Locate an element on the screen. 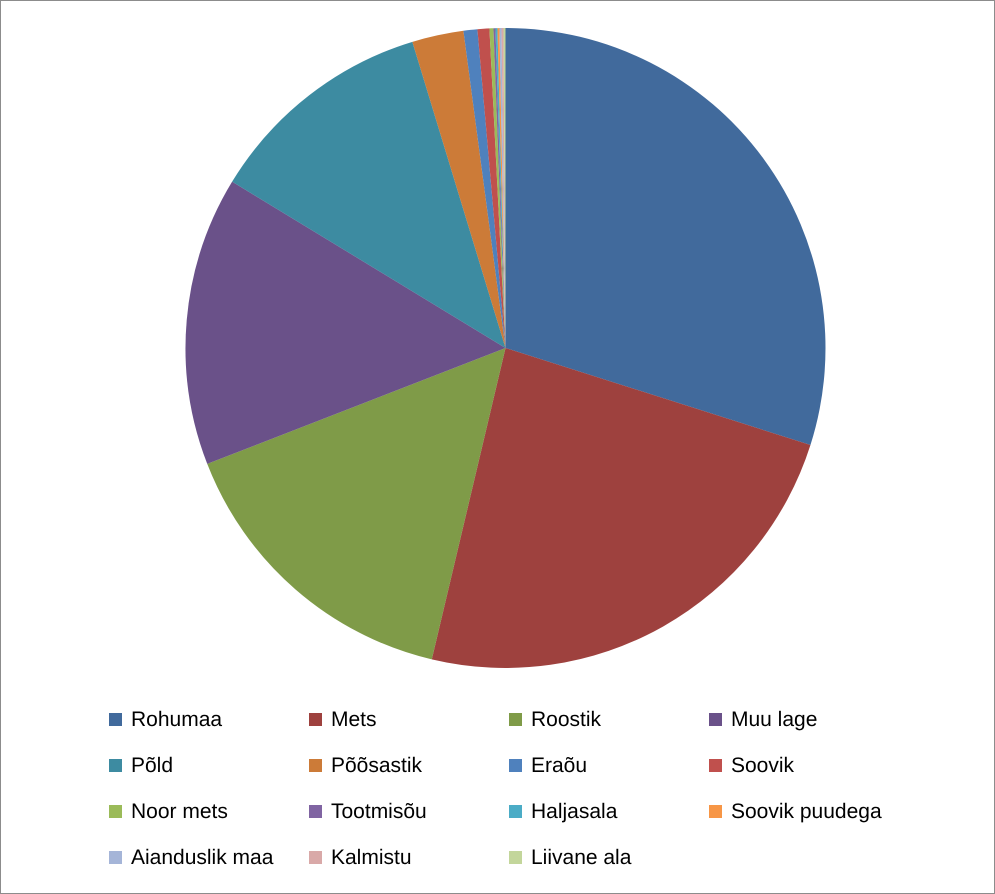 The image size is (995, 894). legend-label: Rohumaa is located at coordinates (176, 720).